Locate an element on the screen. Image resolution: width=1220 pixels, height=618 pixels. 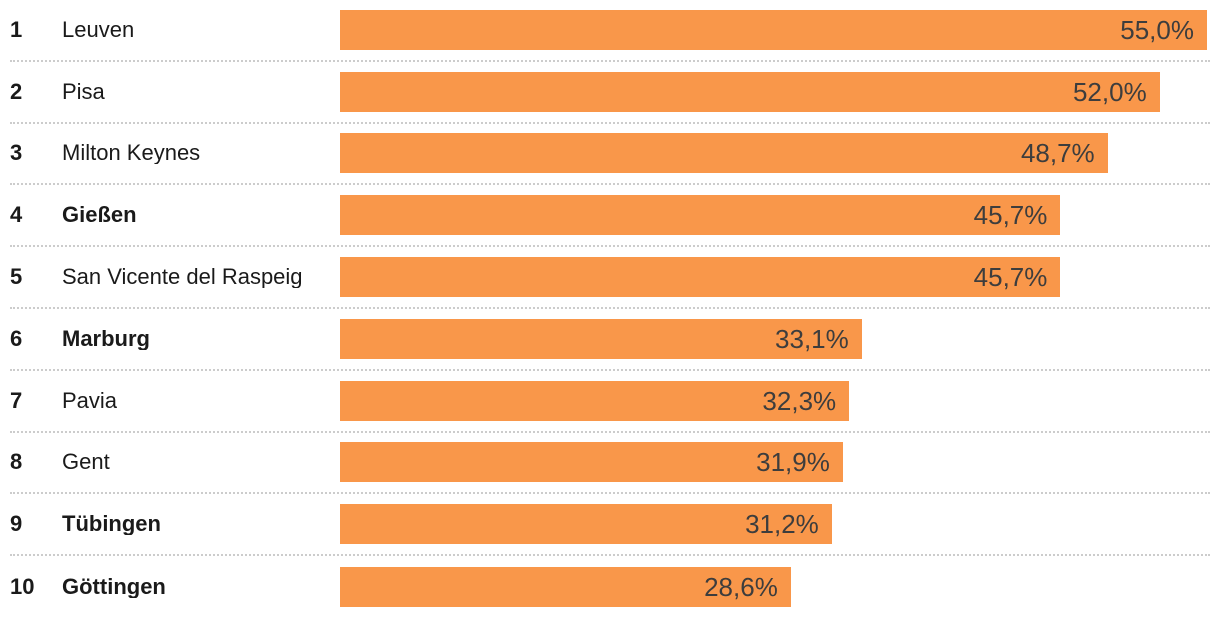
city-label: Göttingen is located at coordinates (114, 587).